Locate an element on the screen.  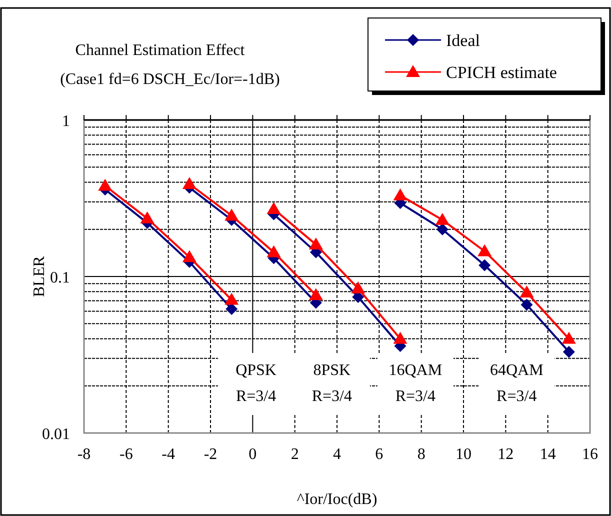
x-tick-label: -2 is located at coordinates (211, 454).